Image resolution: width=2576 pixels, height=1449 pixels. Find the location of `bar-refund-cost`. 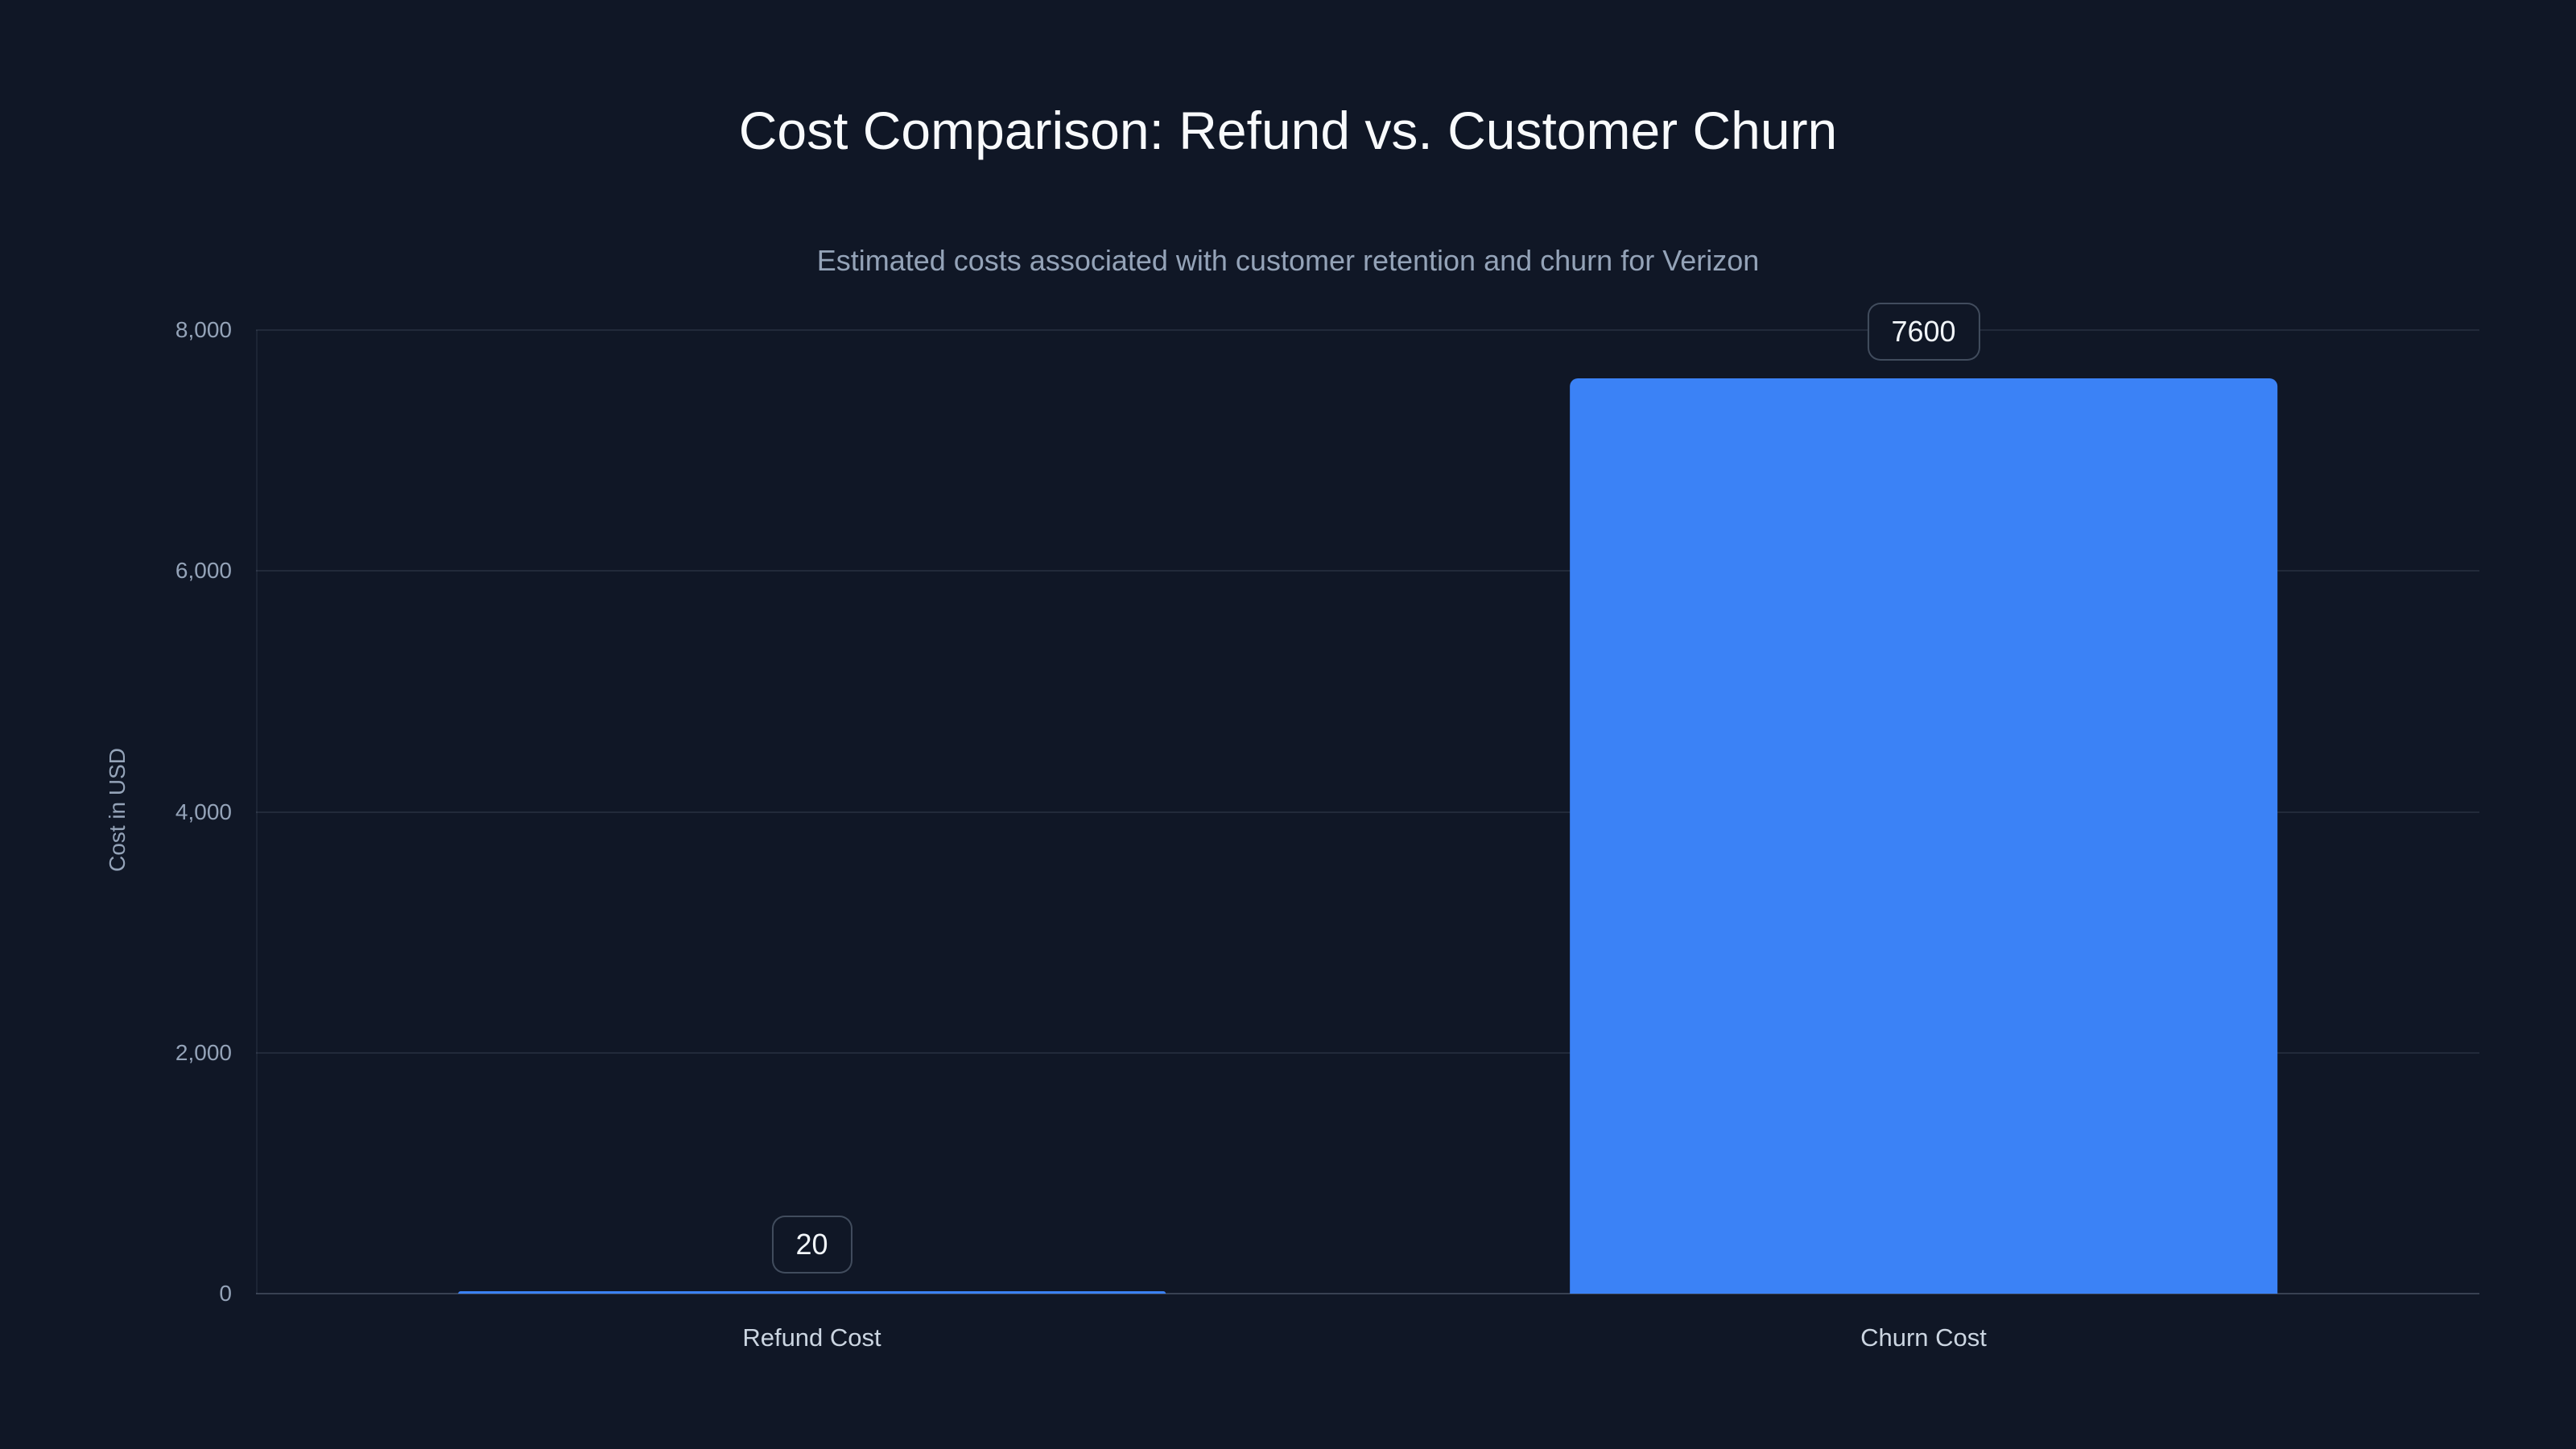

bar-refund-cost is located at coordinates (811, 1292).